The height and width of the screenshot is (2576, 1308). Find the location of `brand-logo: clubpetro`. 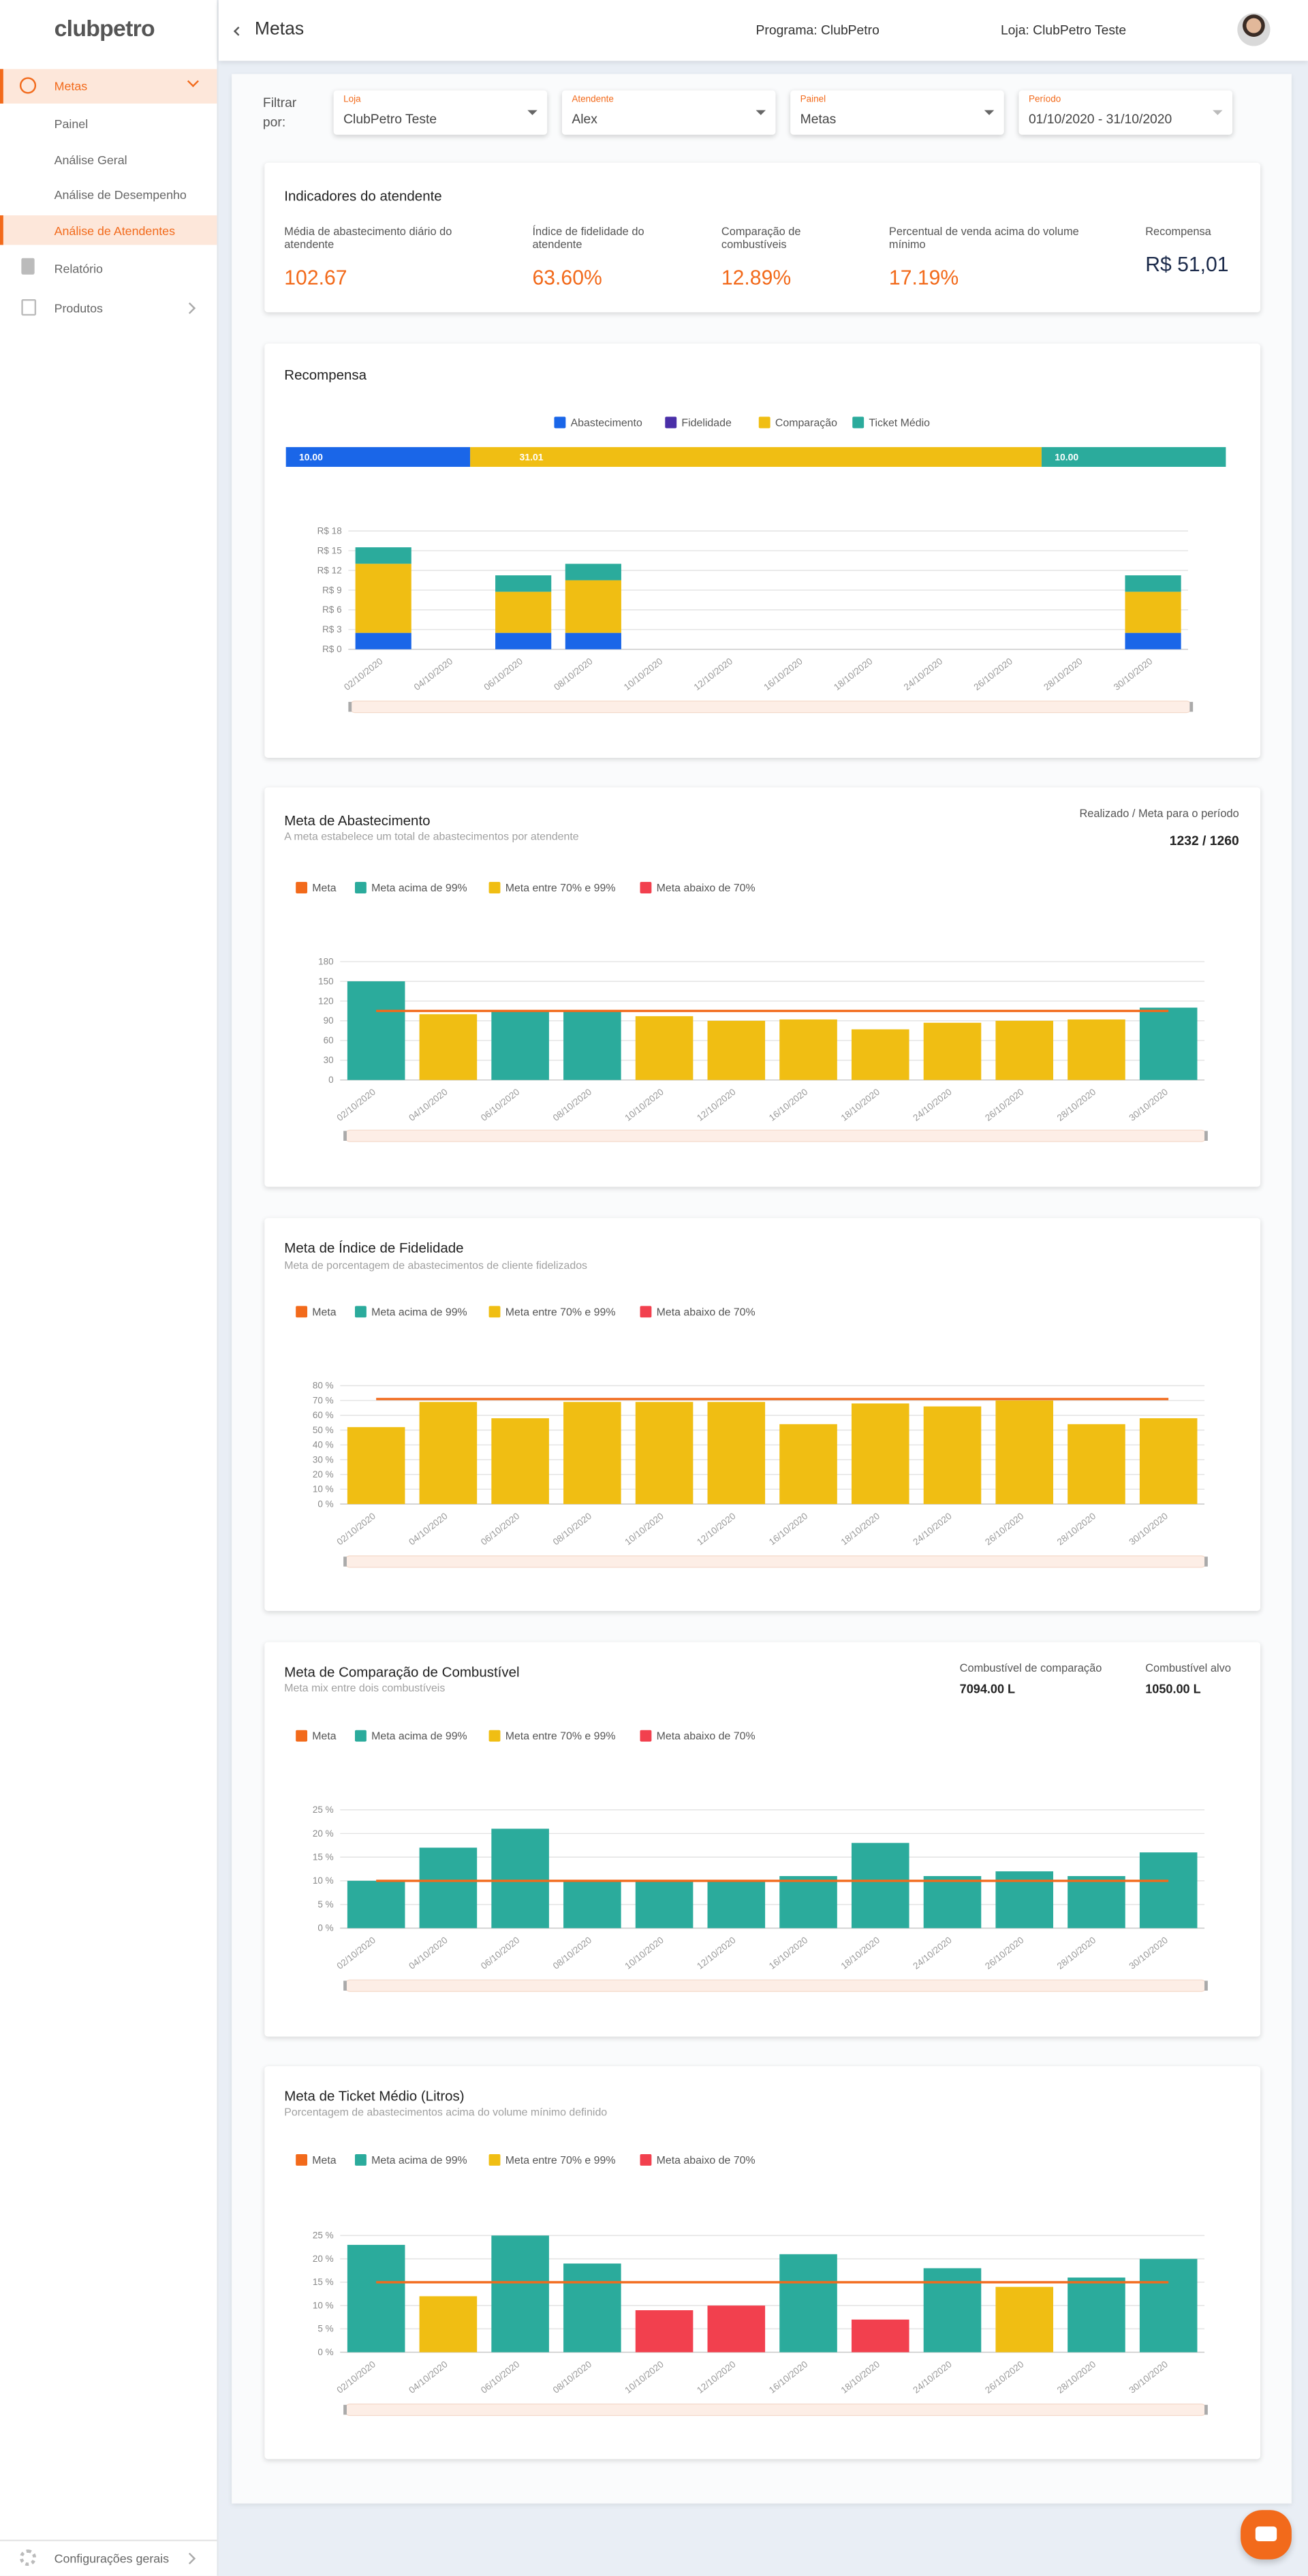

brand-logo: clubpetro is located at coordinates (104, 28).